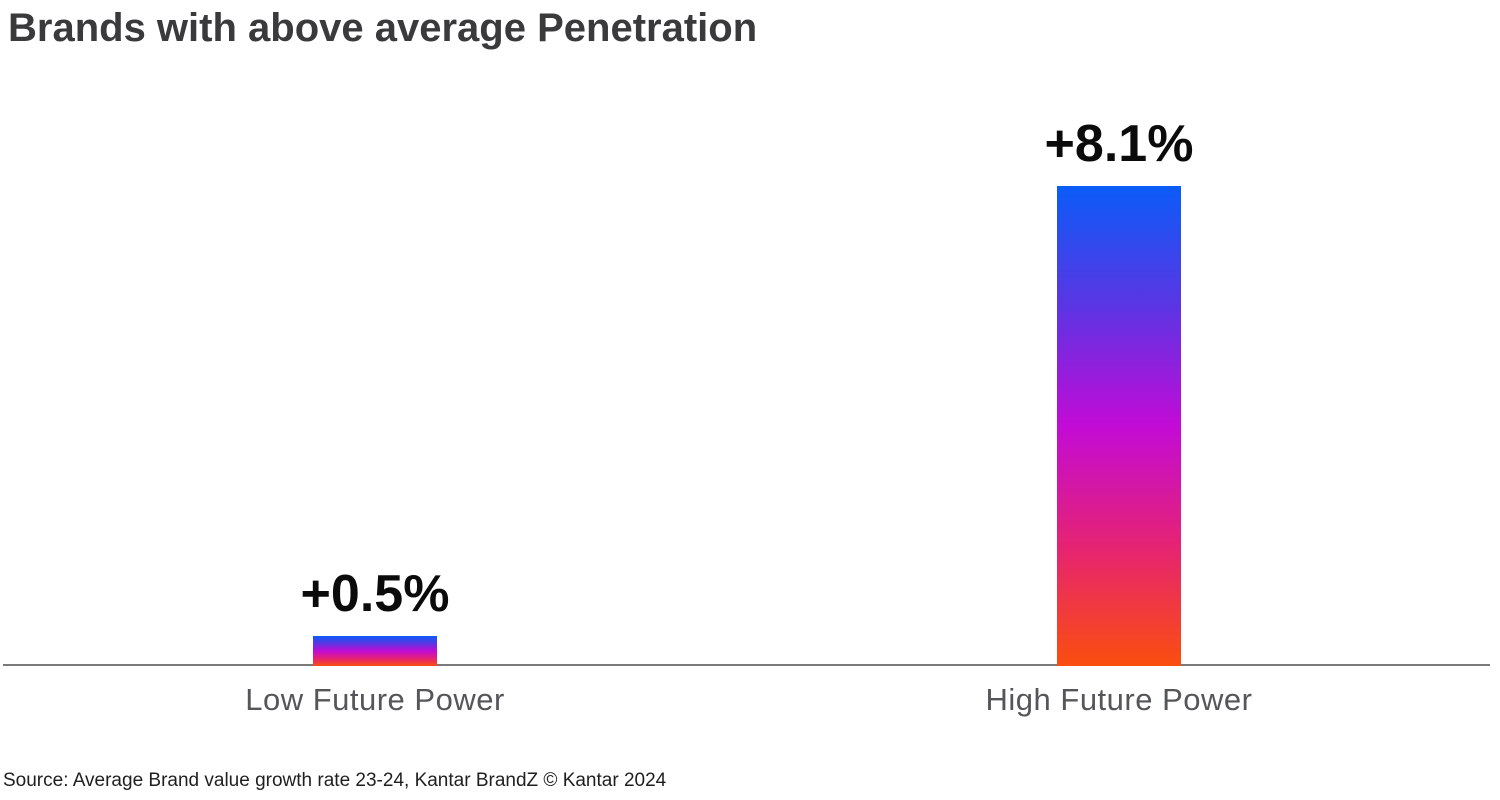 The image size is (1500, 800). Describe the element at coordinates (383, 28) in the screenshot. I see `chart-title: Brands with above average Penetration` at that location.